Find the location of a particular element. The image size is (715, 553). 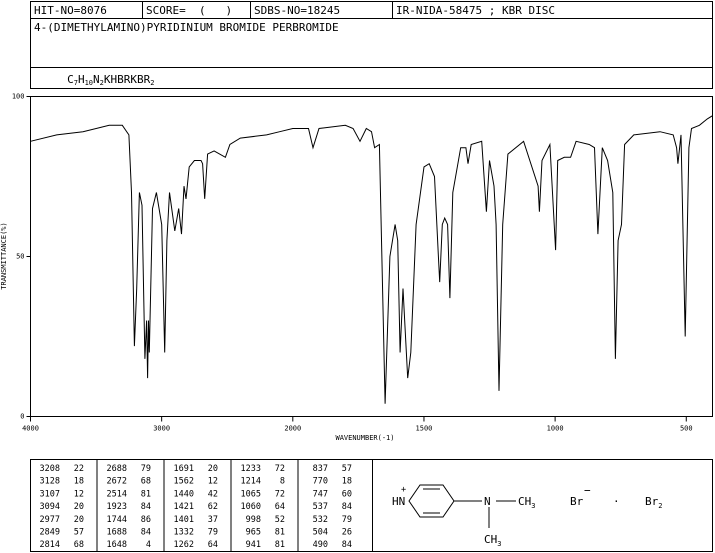

peak-transmittance: 26 is located at coordinates (347, 533).